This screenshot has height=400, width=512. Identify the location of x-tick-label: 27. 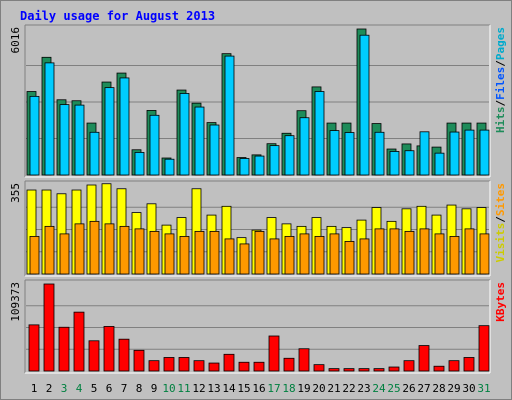
(423, 388).